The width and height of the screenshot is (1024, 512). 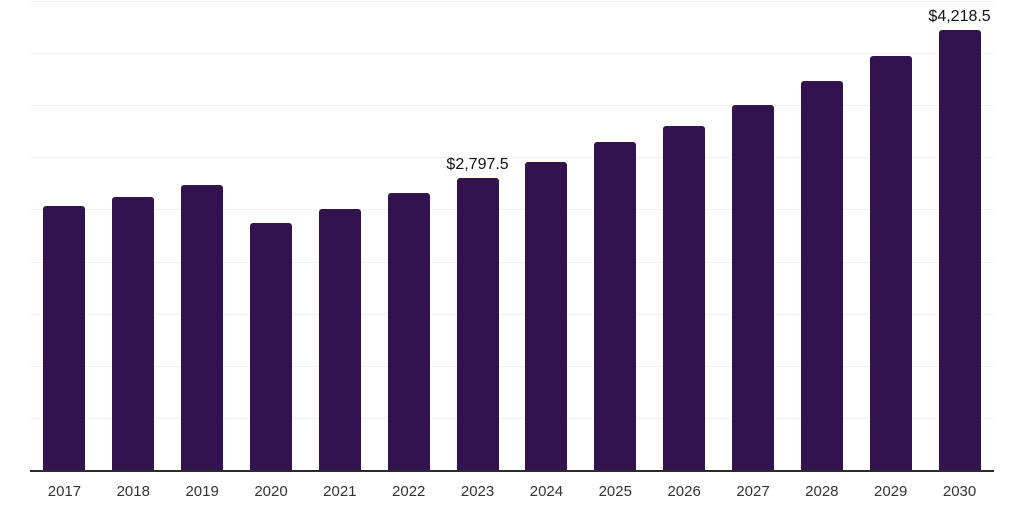 I want to click on x-tick-2027: 2027, so click(x=753, y=491).